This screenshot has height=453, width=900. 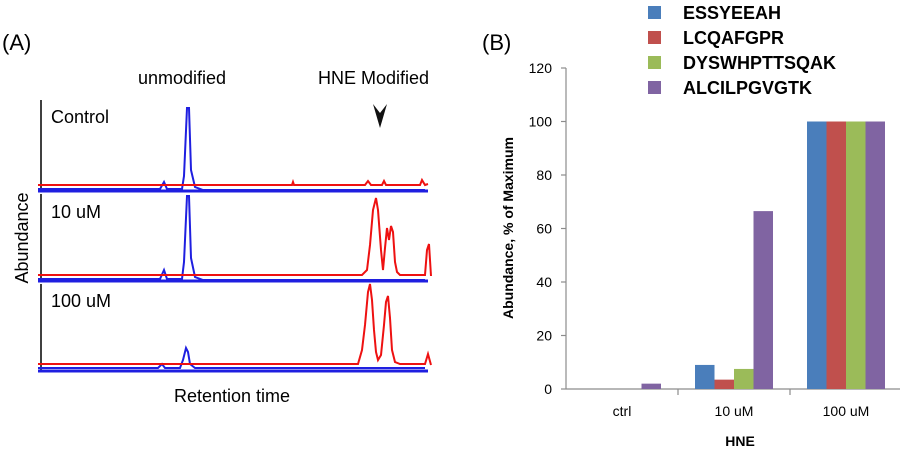 What do you see at coordinates (740, 441) in the screenshot?
I see `x-axis-label: HNE` at bounding box center [740, 441].